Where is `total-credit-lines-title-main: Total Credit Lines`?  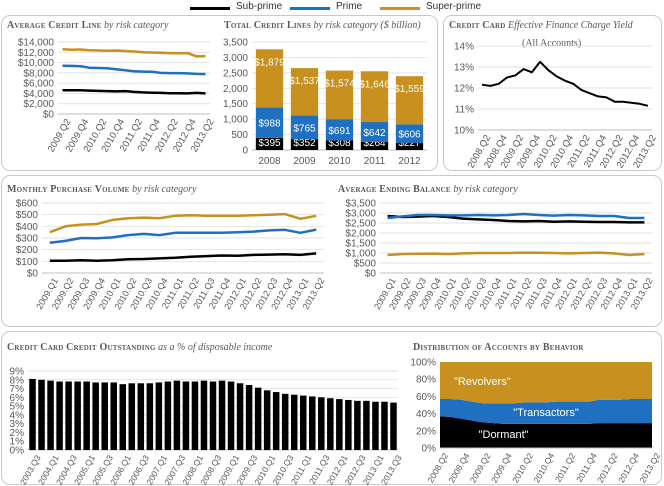
total-credit-lines-title-main: Total Credit Lines is located at coordinates (267, 25).